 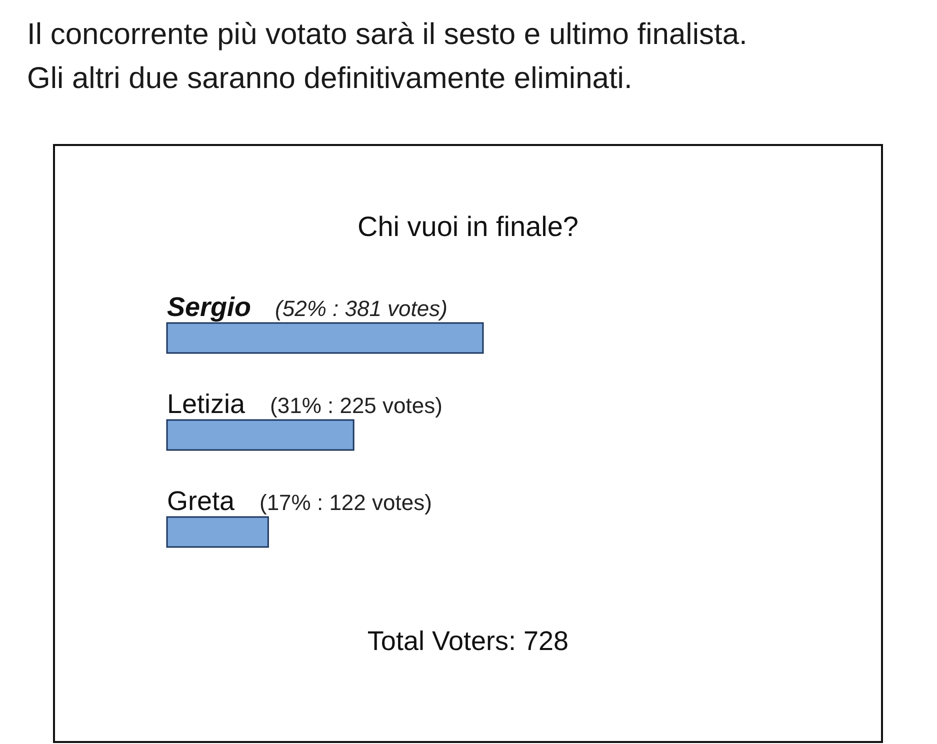 I want to click on data-label: (31% : 225 votes), so click(x=356, y=405).